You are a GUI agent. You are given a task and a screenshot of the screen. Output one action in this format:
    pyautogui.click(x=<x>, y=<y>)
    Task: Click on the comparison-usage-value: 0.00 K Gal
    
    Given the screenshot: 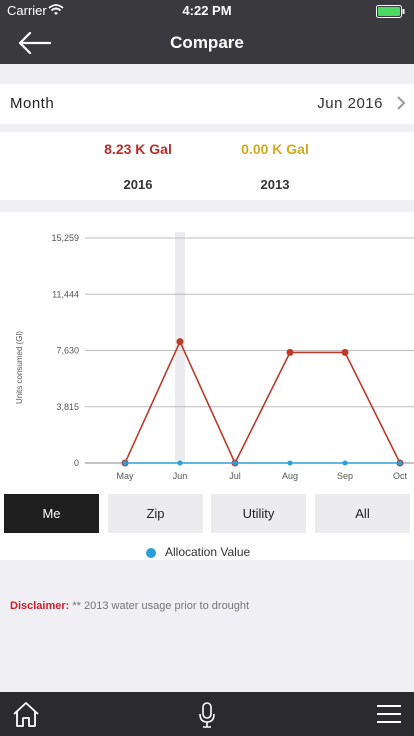 What is the action you would take?
    pyautogui.click(x=275, y=149)
    